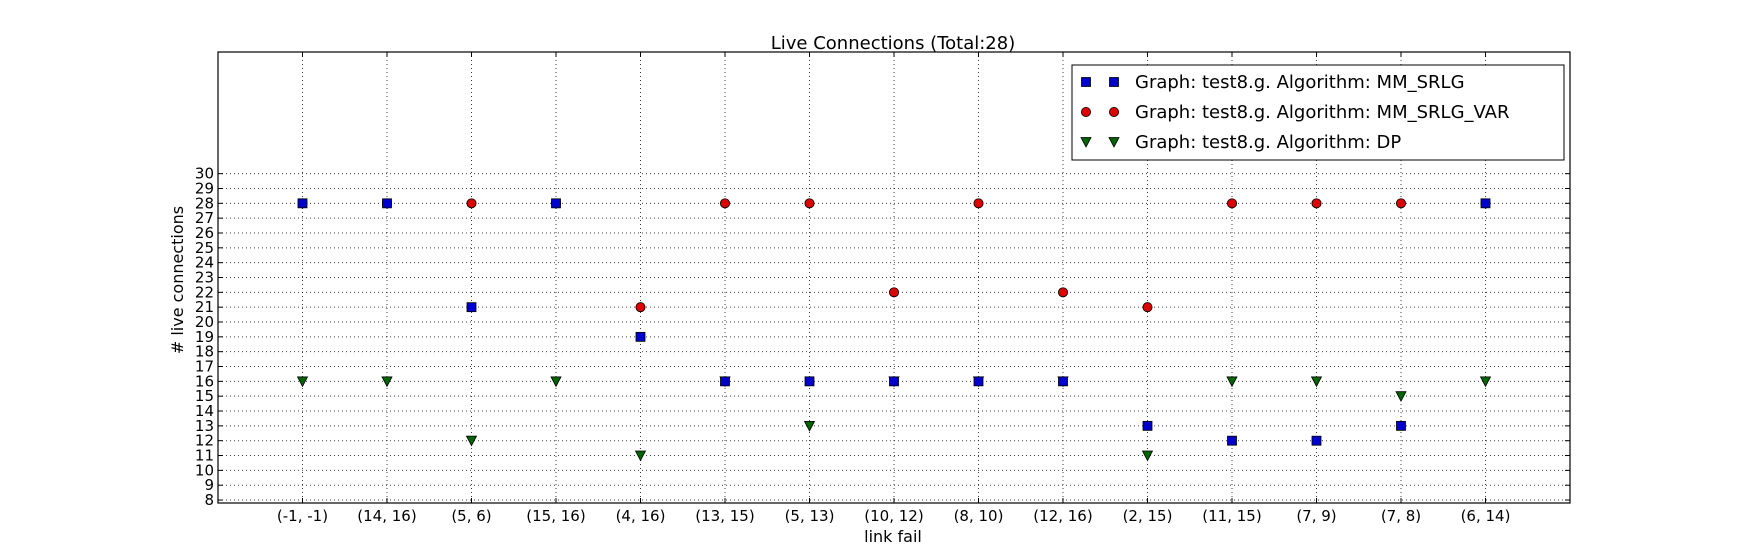 This screenshot has height=558, width=1739. Describe the element at coordinates (204, 263) in the screenshot. I see `y-tick-label: 24` at that location.